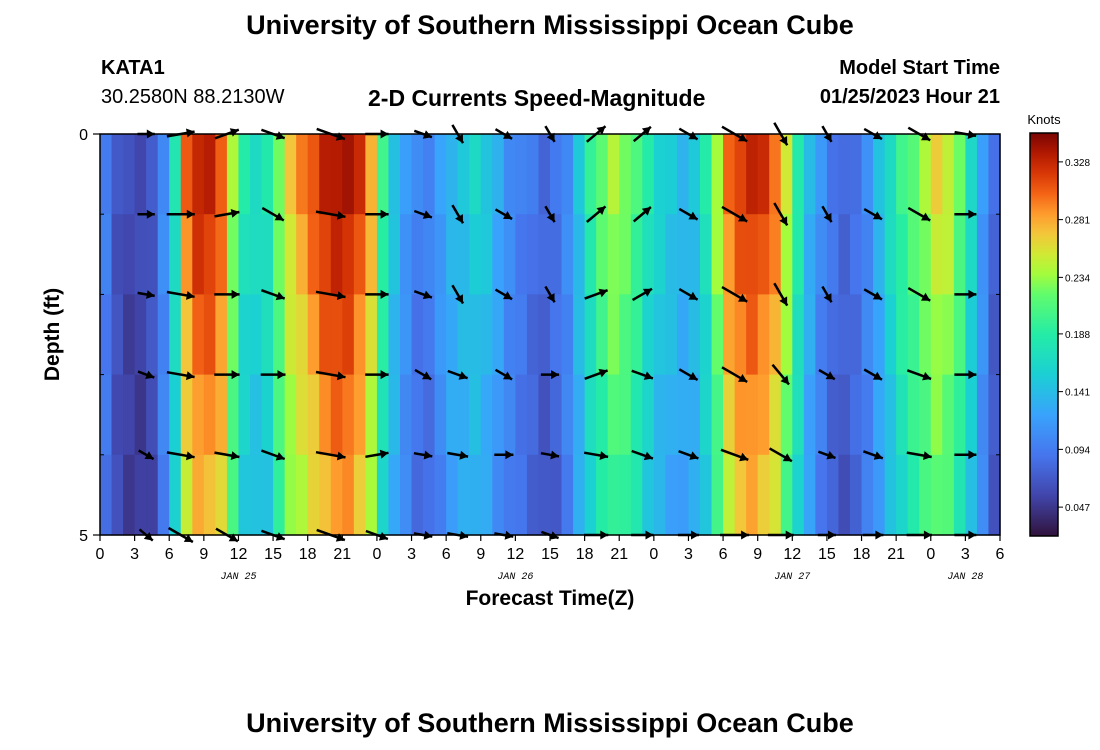  What do you see at coordinates (653, 554) in the screenshot?
I see `x-tick-label: 0` at bounding box center [653, 554].